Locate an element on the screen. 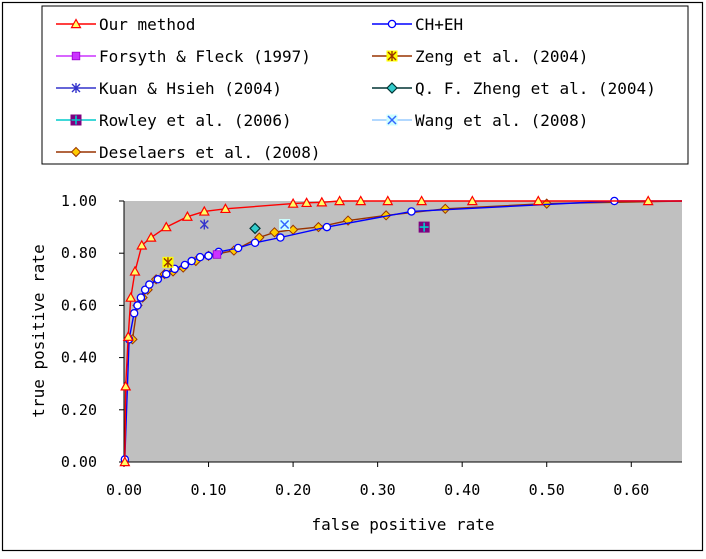  x-tick-label: 0.30 is located at coordinates (378, 490).